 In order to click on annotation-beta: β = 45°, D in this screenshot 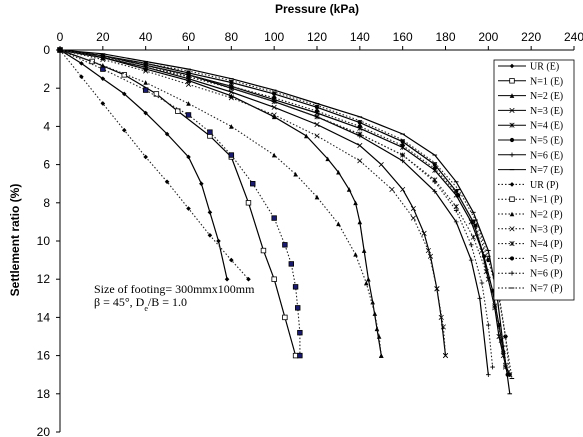, I will do `click(119, 302)`.